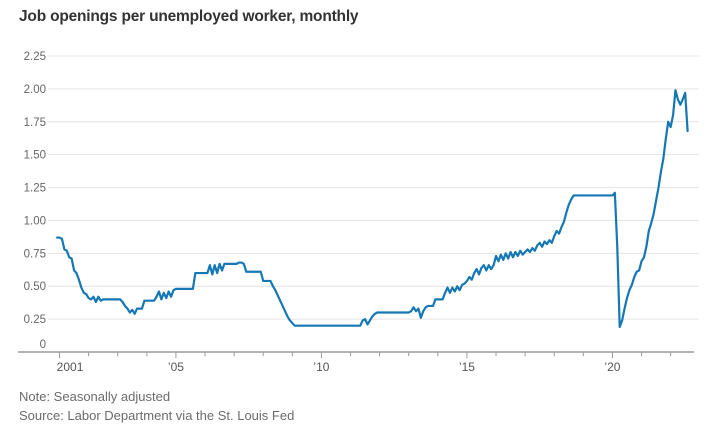 The height and width of the screenshot is (440, 712). What do you see at coordinates (35, 57) in the screenshot?
I see `y-tick-label: 2.25` at bounding box center [35, 57].